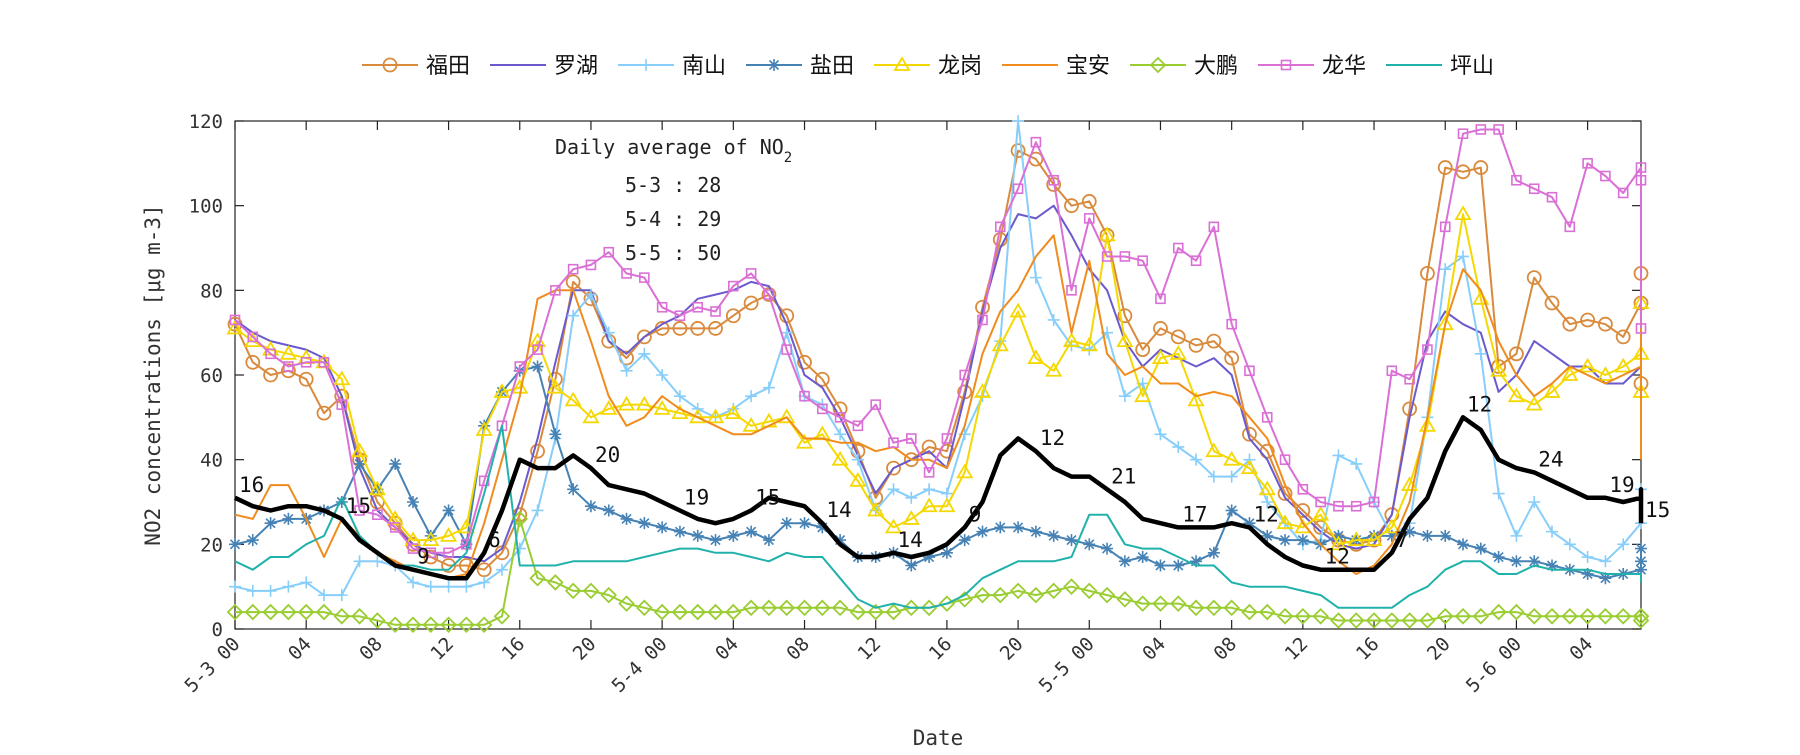  What do you see at coordinates (217, 630) in the screenshot?
I see `y-tick-label: 0` at bounding box center [217, 630].